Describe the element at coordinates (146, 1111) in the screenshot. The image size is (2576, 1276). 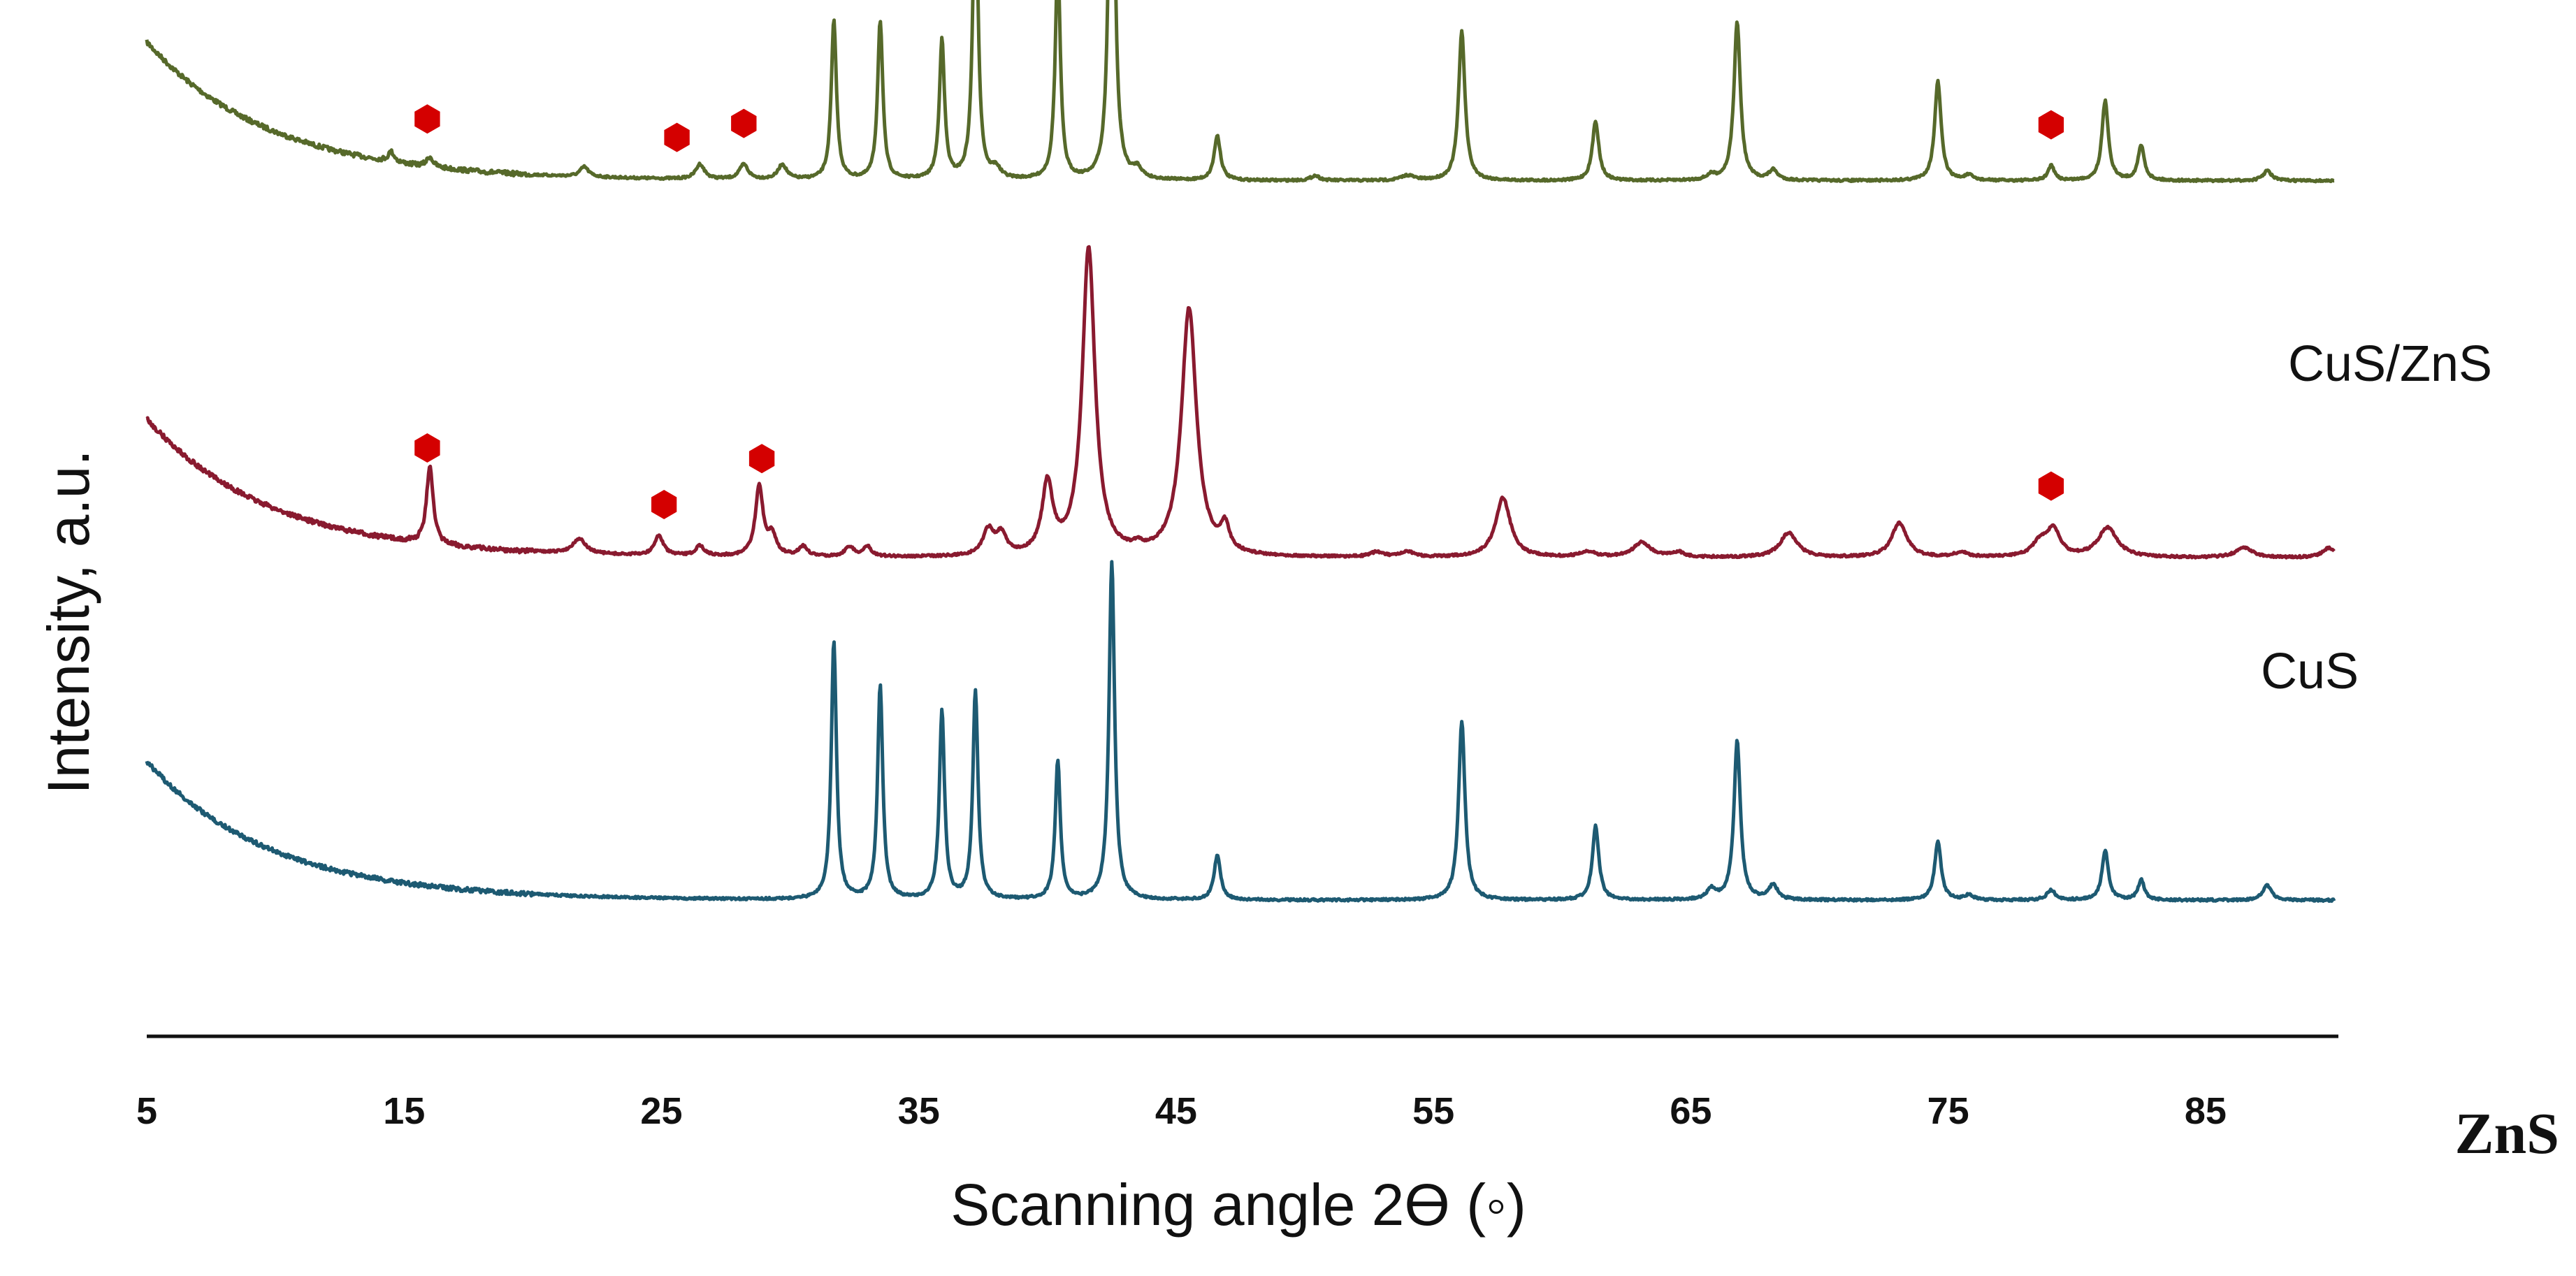
I see `x-tick-label: 5` at that location.